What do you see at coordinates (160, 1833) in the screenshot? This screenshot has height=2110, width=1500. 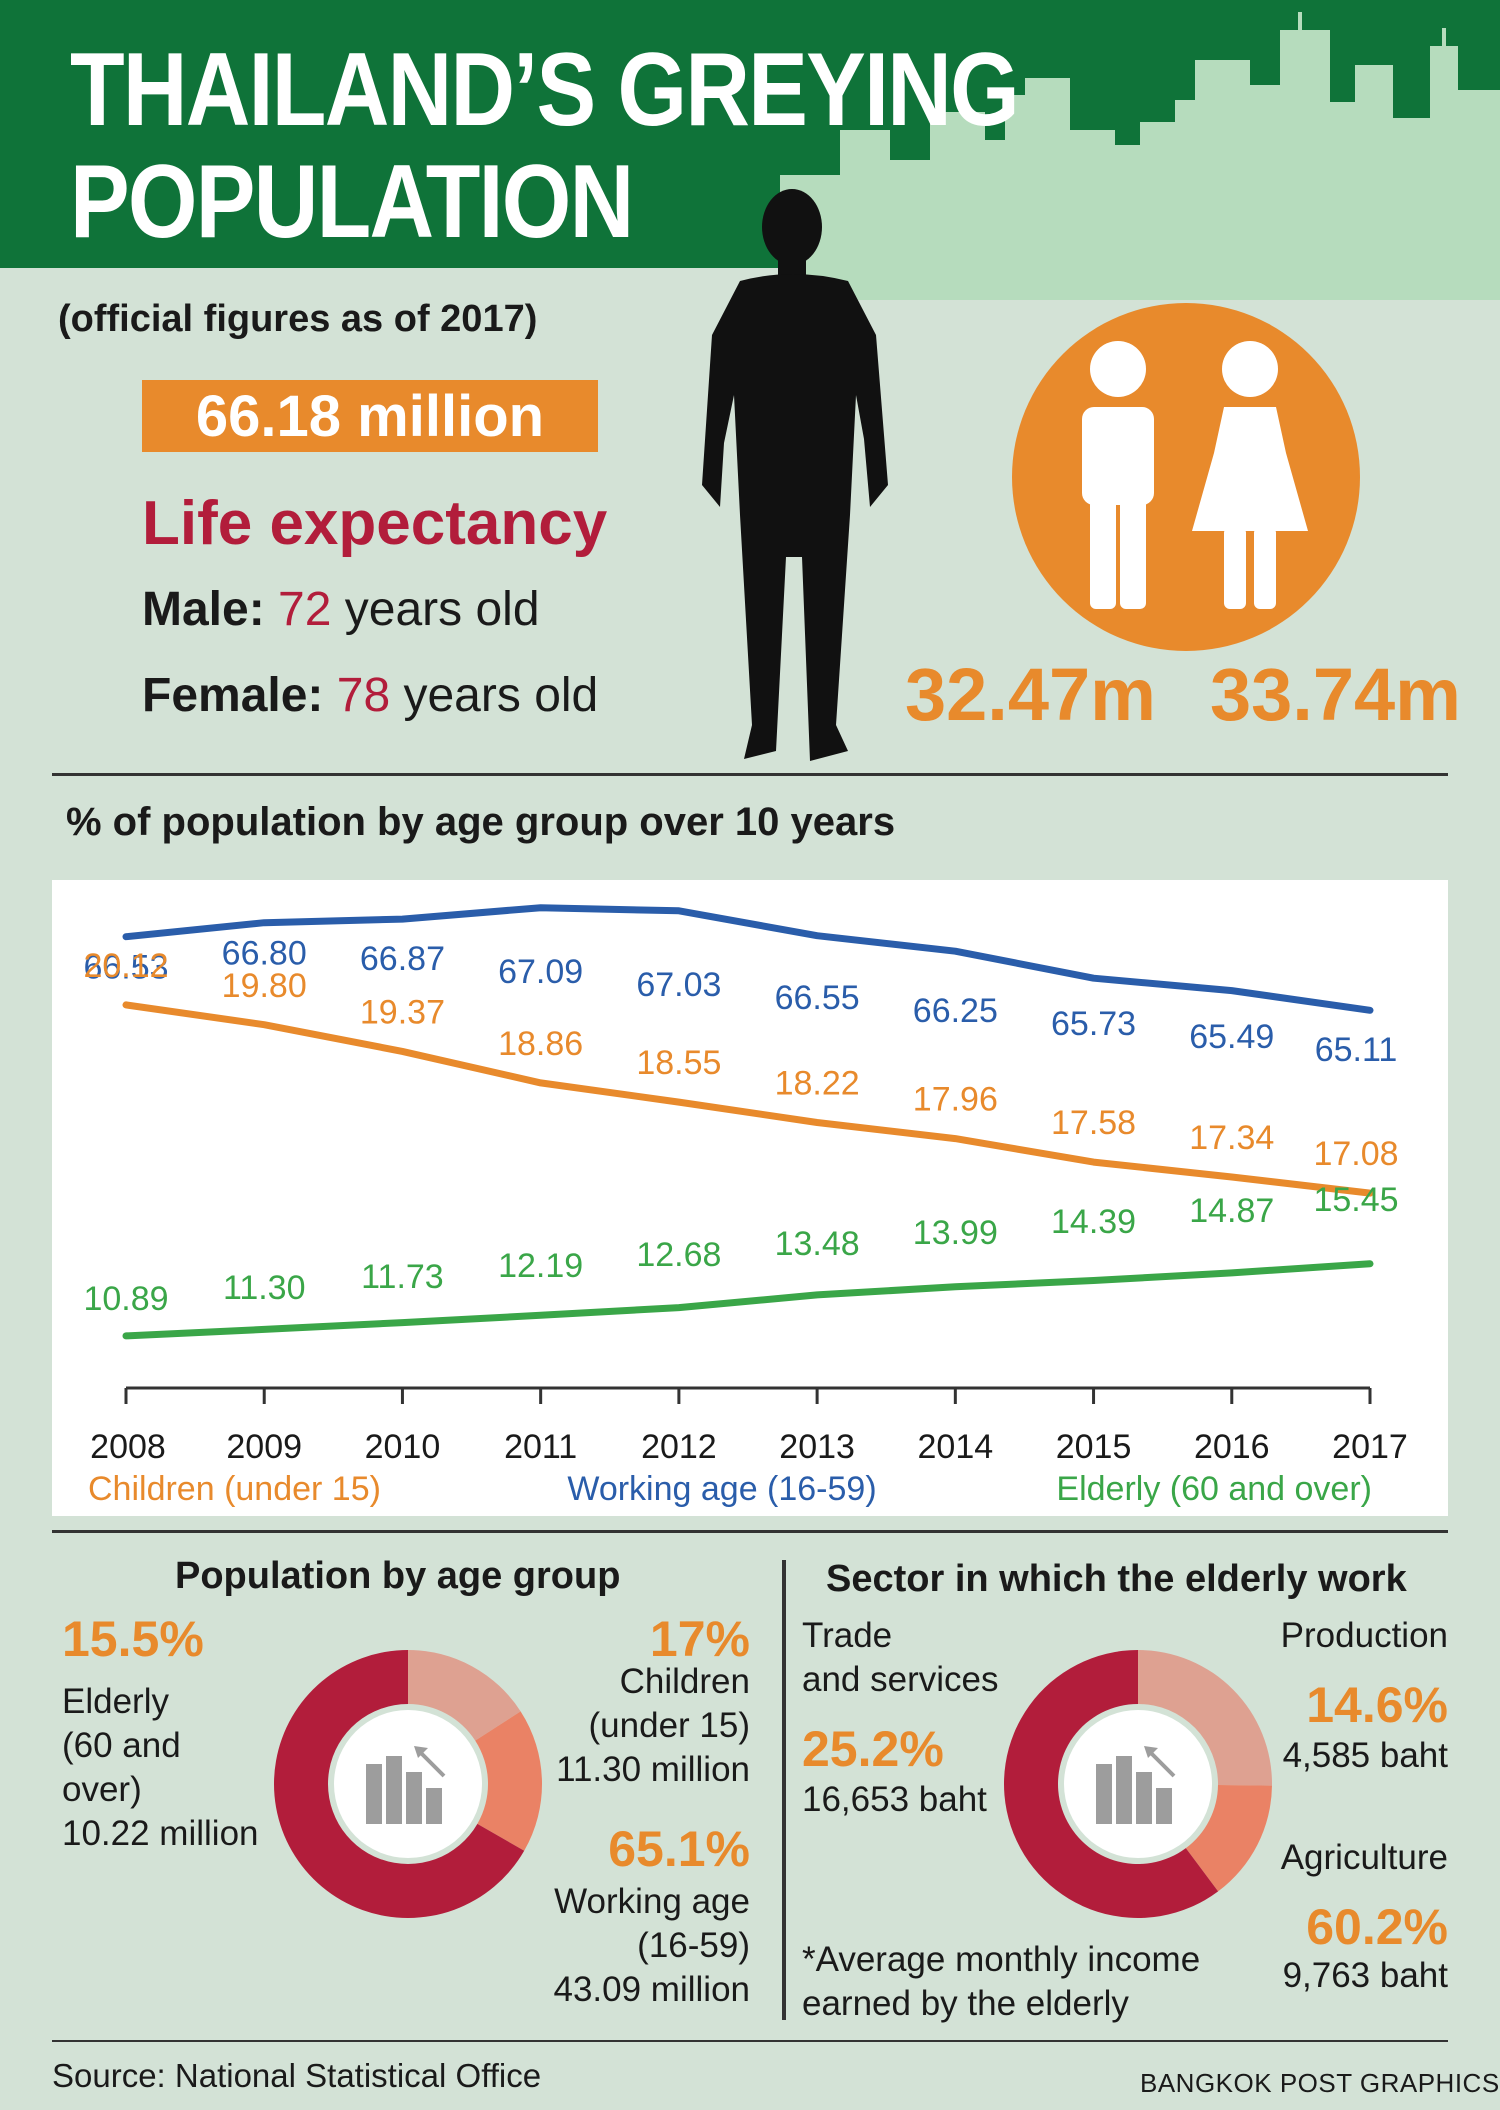 I see `elderly-population: 10.22 million` at bounding box center [160, 1833].